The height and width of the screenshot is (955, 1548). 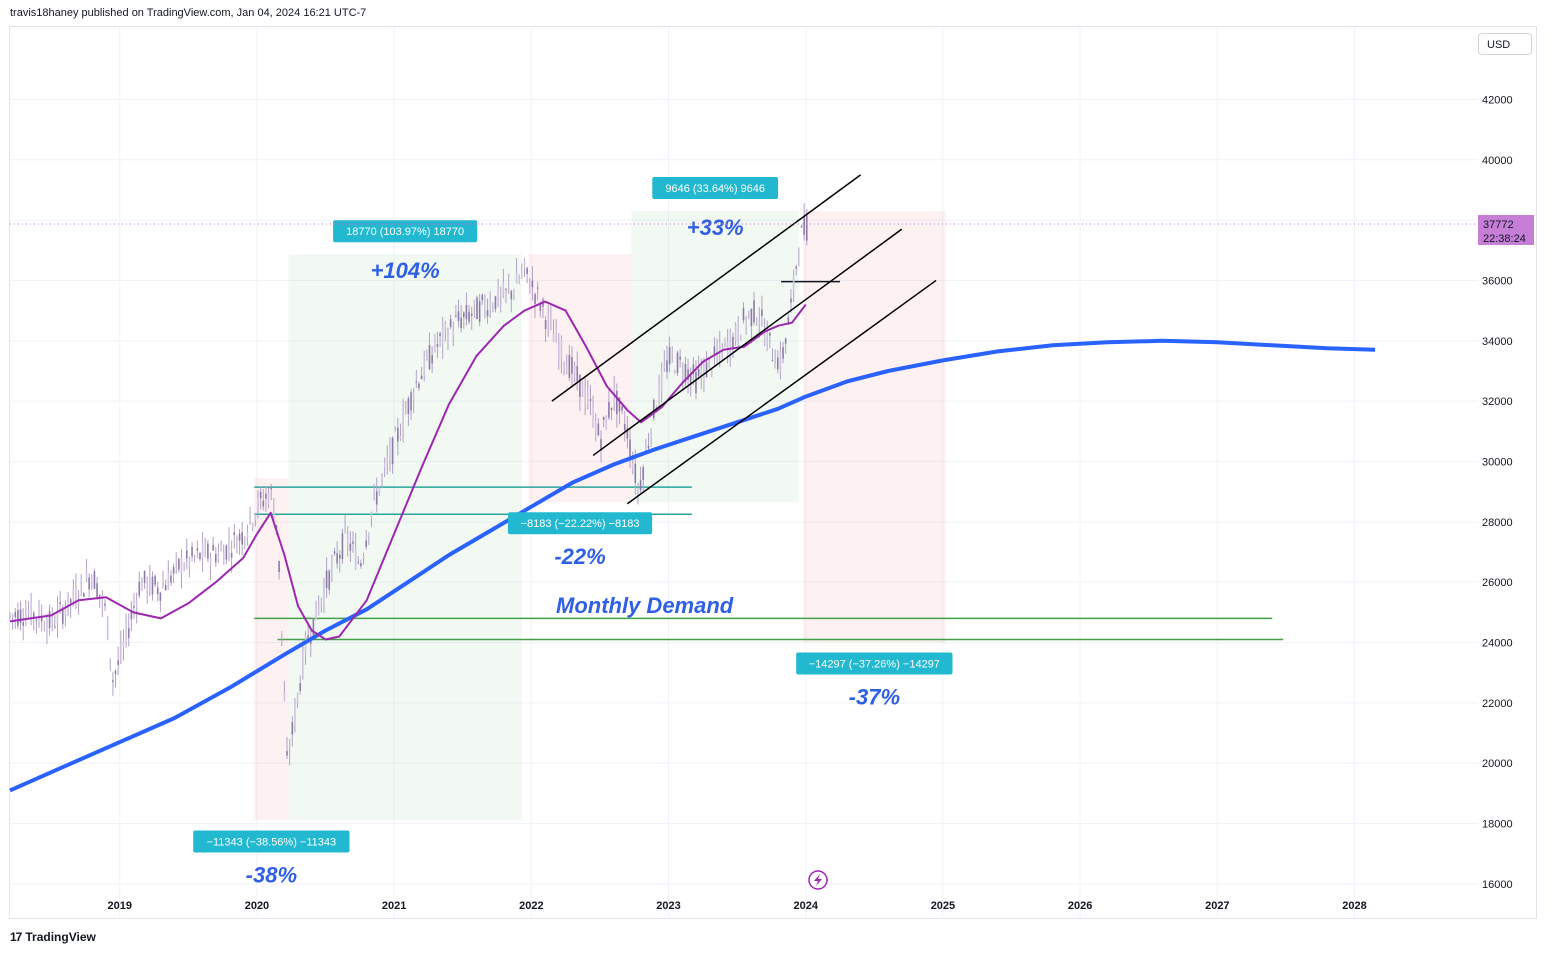 I want to click on last-price-marker: 37772 22:38:24, so click(x=772, y=230).